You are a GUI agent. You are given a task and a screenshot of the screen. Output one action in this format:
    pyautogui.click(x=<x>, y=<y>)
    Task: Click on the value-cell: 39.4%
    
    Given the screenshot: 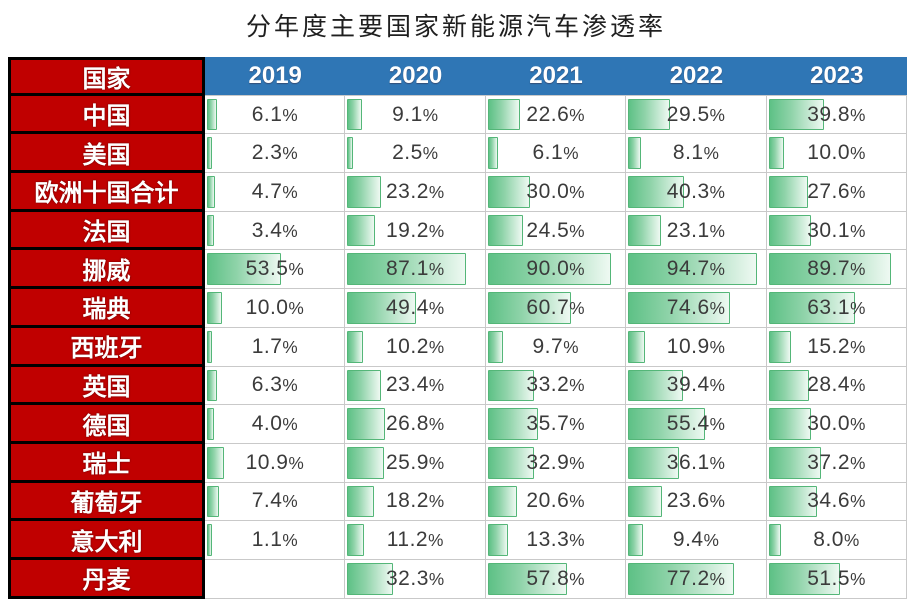 What is the action you would take?
    pyautogui.click(x=696, y=386)
    